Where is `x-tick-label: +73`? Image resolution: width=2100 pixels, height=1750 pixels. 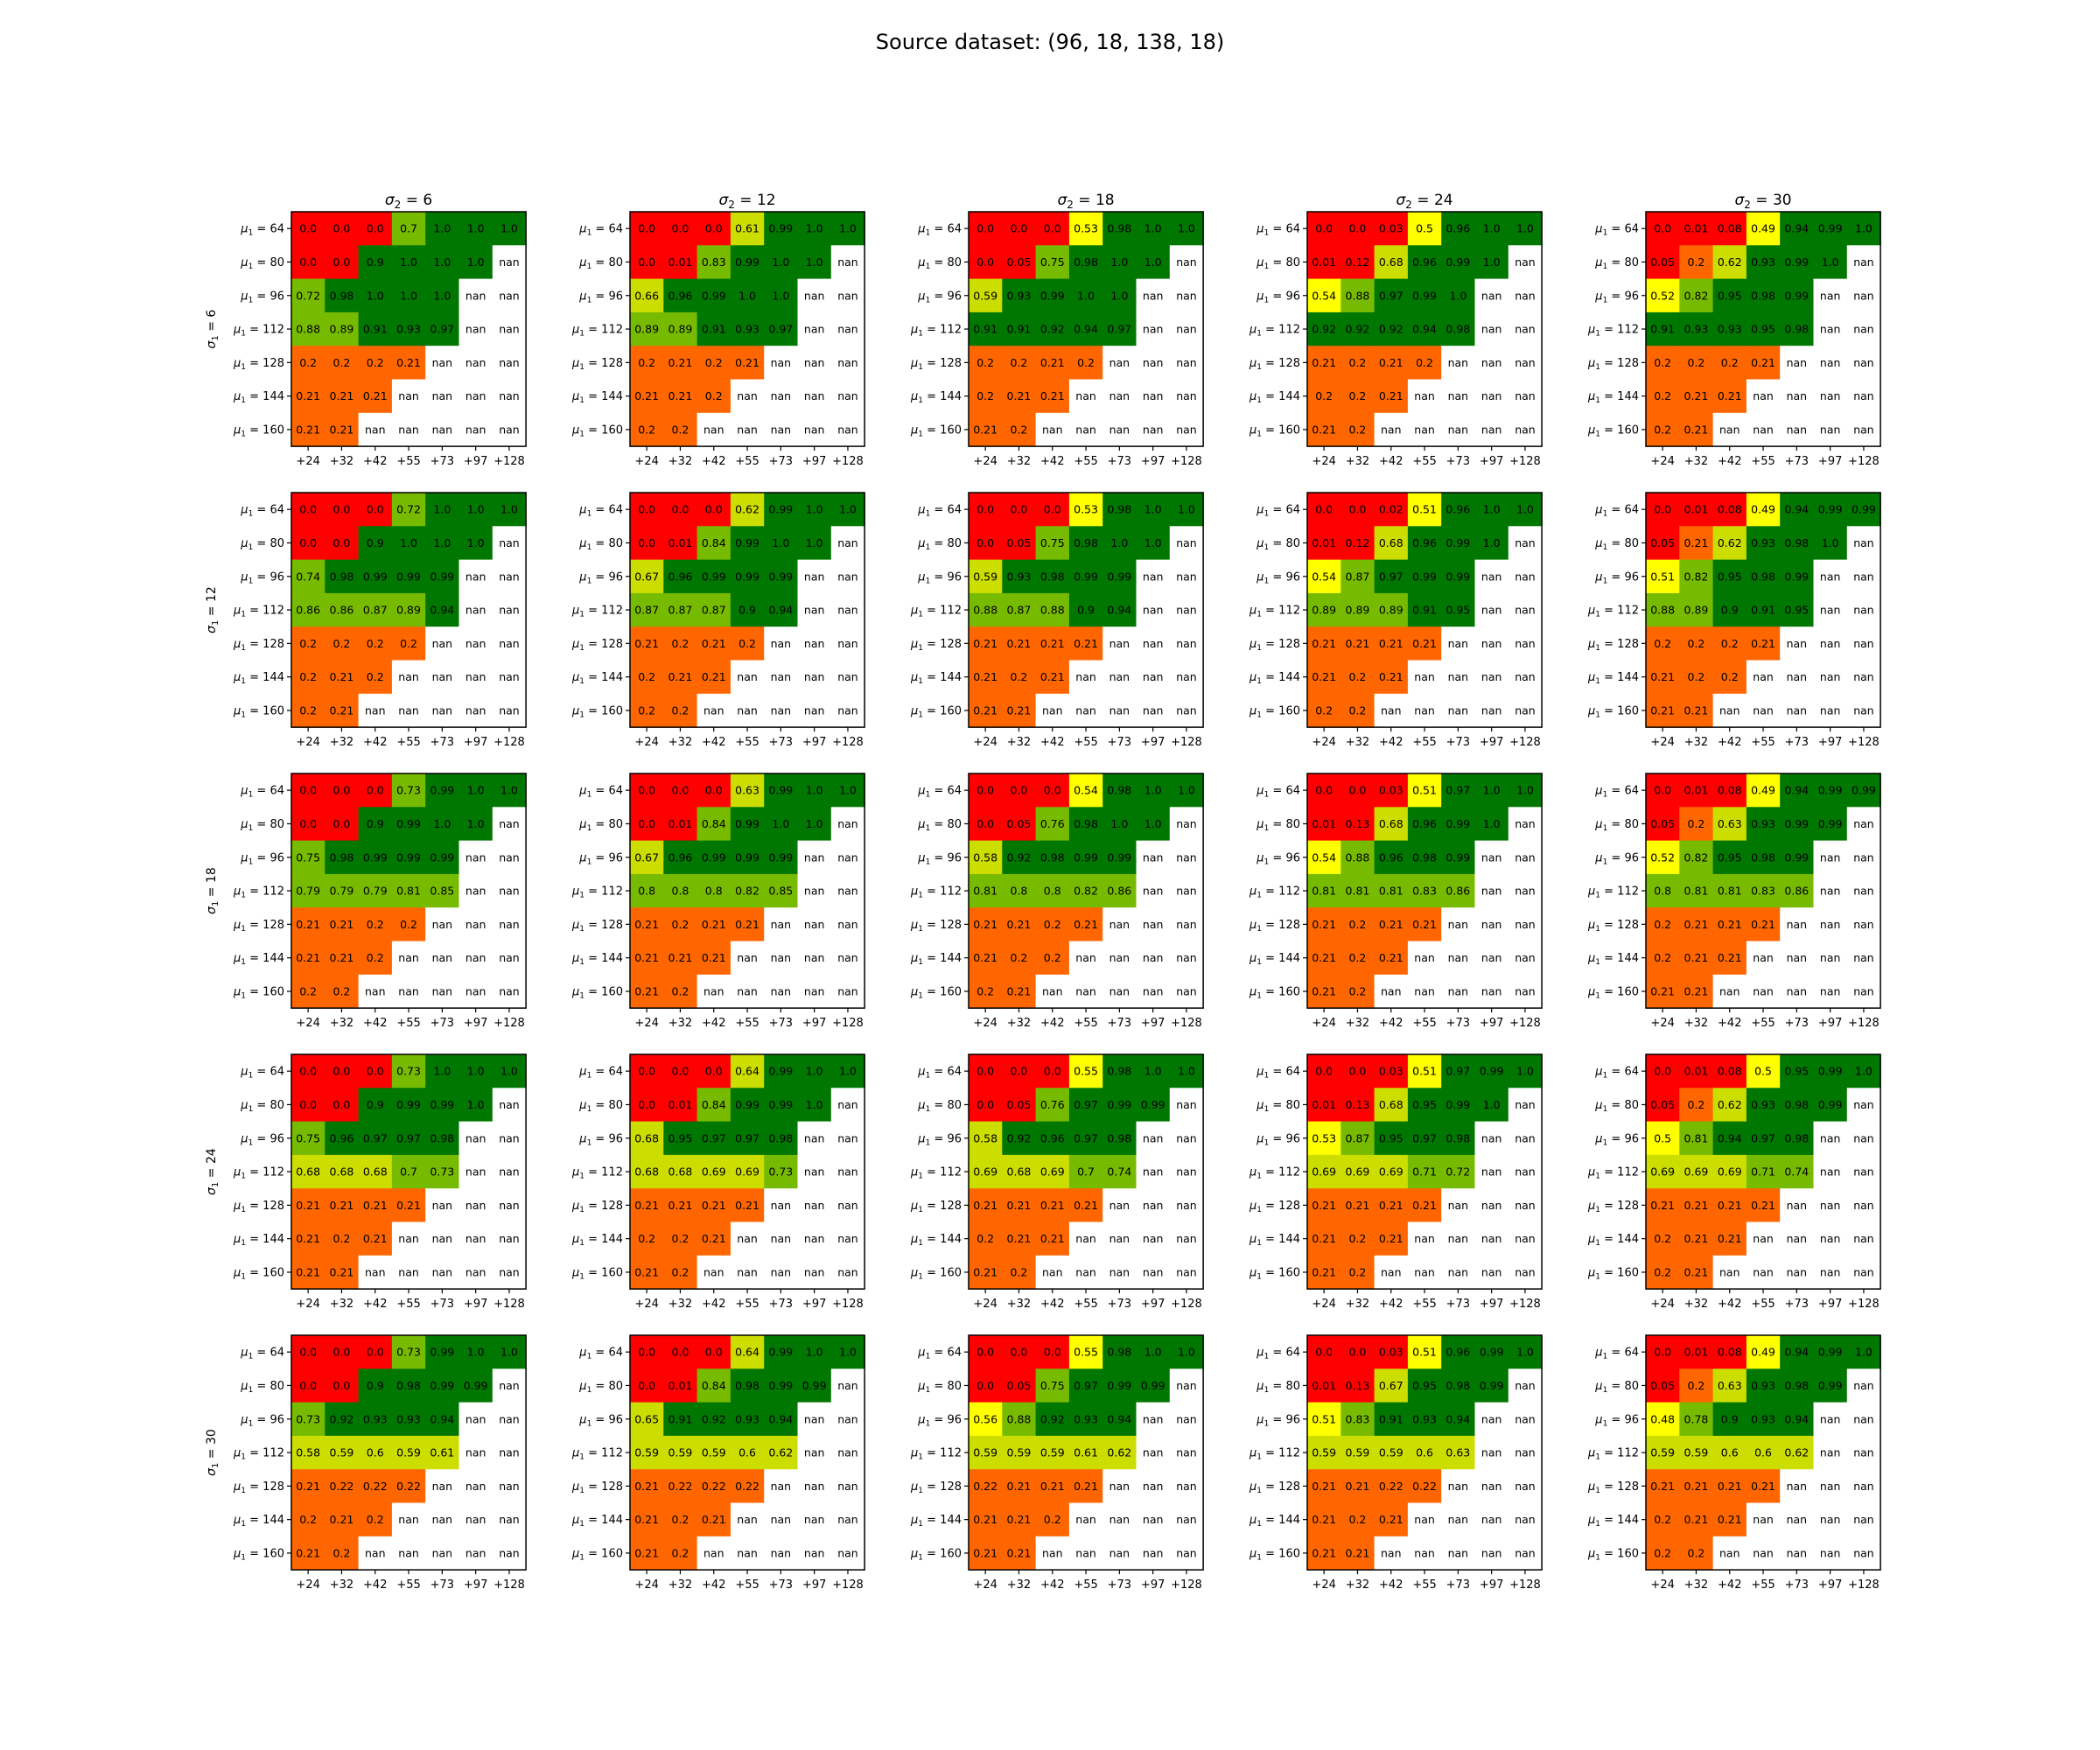
x-tick-label: +73 is located at coordinates (781, 1023).